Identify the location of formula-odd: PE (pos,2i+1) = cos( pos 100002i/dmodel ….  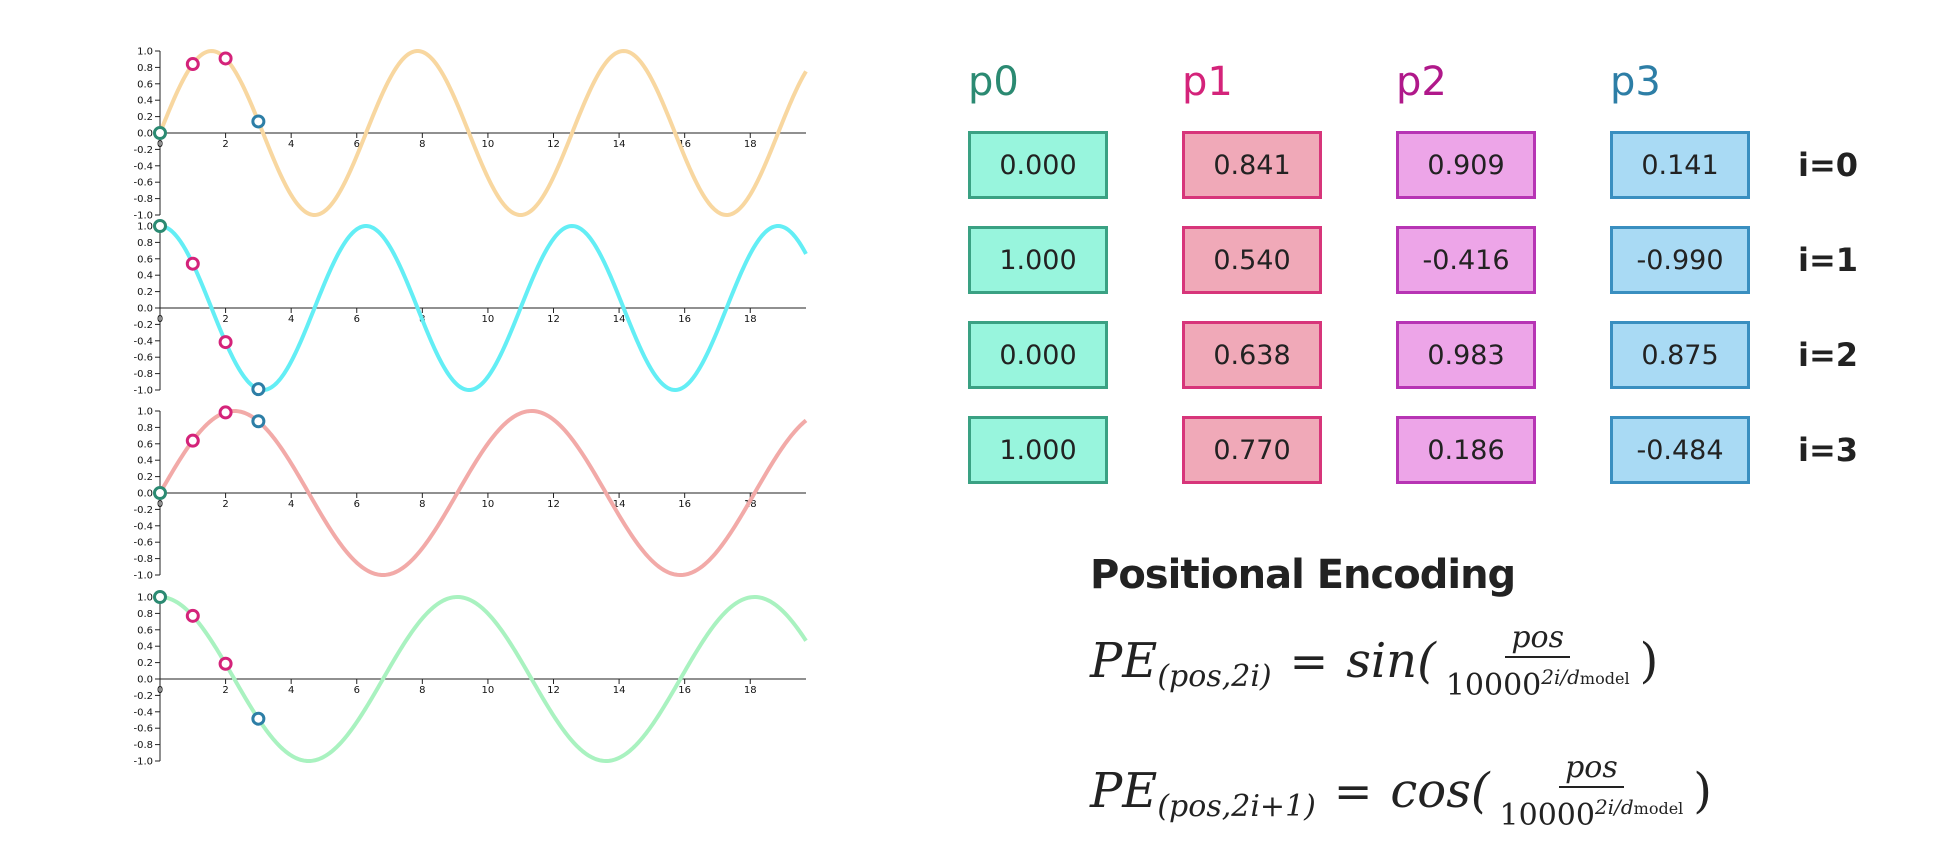
(1401, 790).